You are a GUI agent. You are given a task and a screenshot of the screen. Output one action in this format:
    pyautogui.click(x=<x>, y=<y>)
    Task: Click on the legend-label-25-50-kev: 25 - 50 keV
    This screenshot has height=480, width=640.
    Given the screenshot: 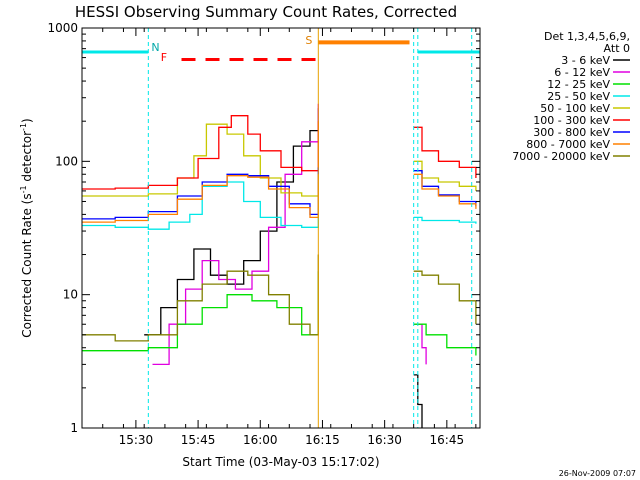 What is the action you would take?
    pyautogui.click(x=578, y=96)
    